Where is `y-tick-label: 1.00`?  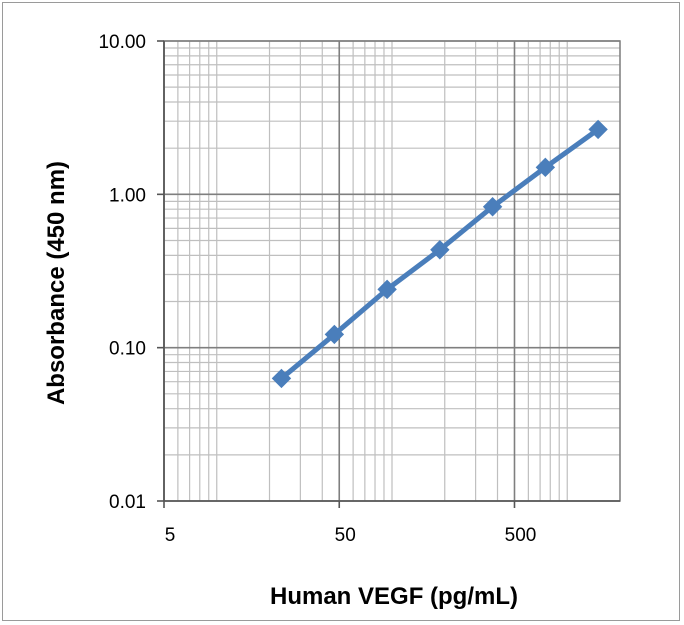 y-tick-label: 1.00 is located at coordinates (127, 195).